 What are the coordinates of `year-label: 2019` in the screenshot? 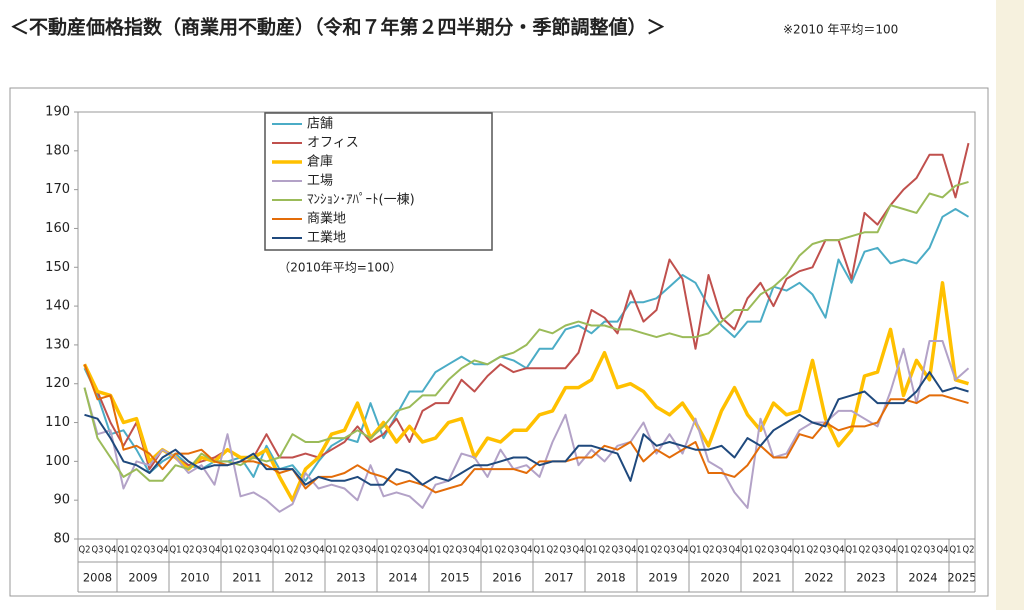 It's located at (662, 578).